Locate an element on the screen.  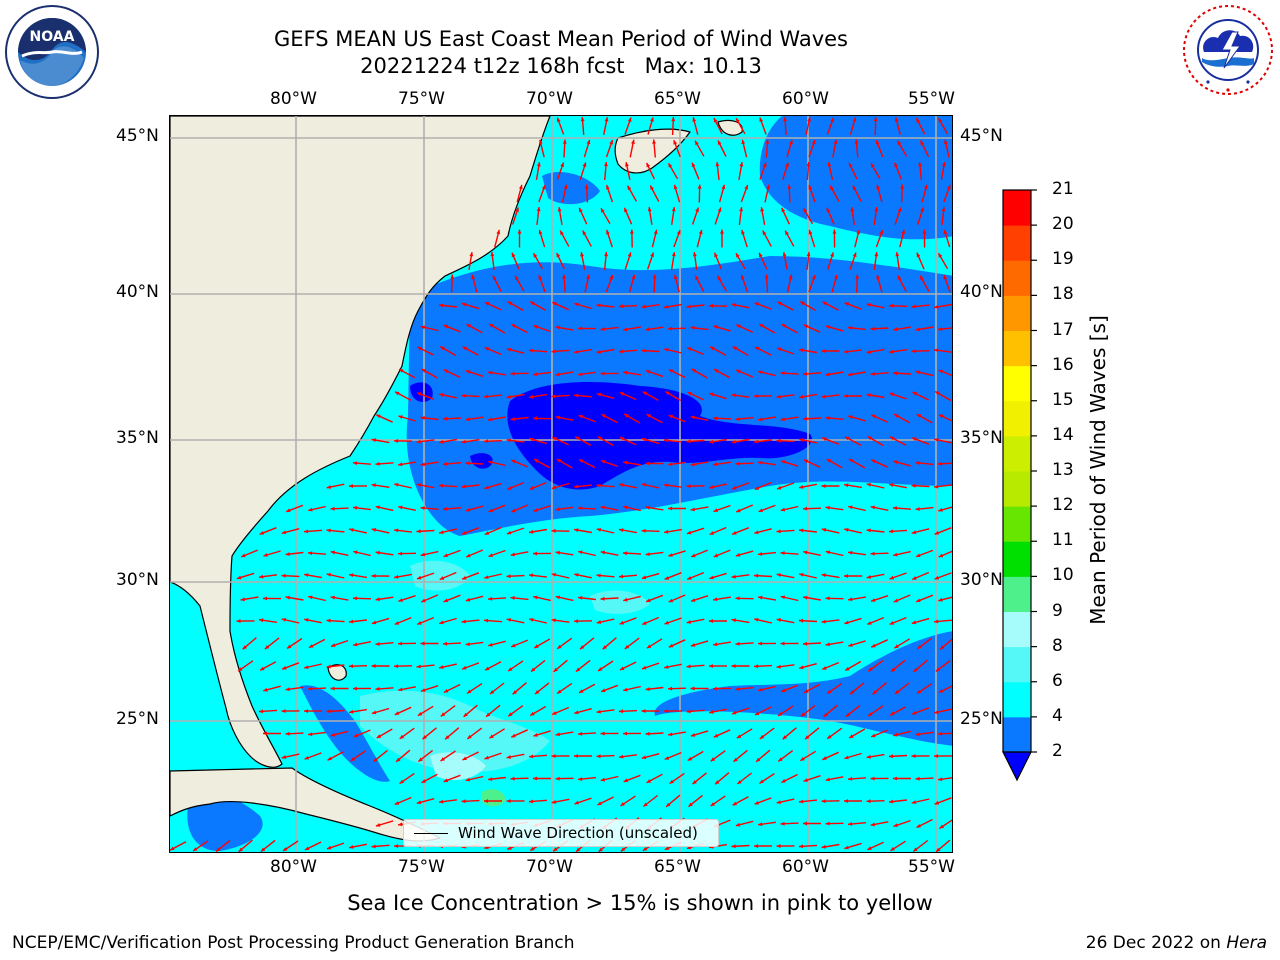
lat-label-left-30n: 30°N is located at coordinates (137, 580).